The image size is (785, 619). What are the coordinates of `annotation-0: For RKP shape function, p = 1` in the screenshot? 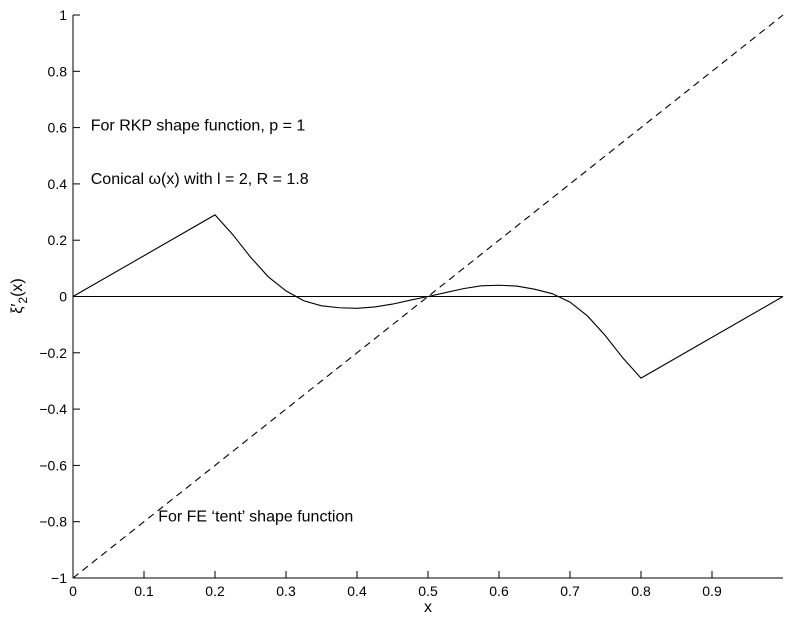 It's located at (198, 125).